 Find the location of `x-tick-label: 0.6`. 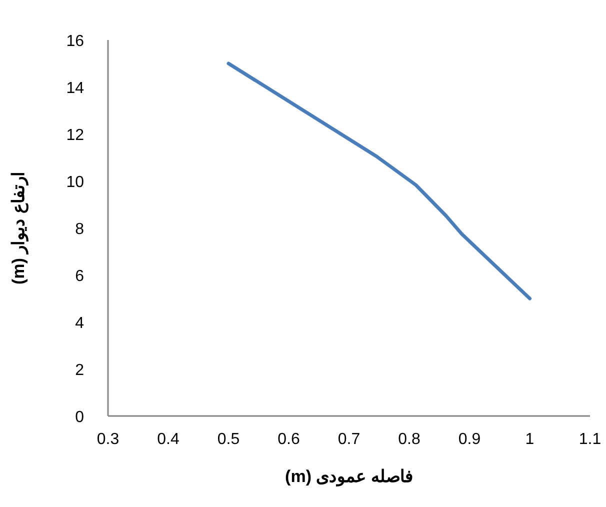

x-tick-label: 0.6 is located at coordinates (289, 439).